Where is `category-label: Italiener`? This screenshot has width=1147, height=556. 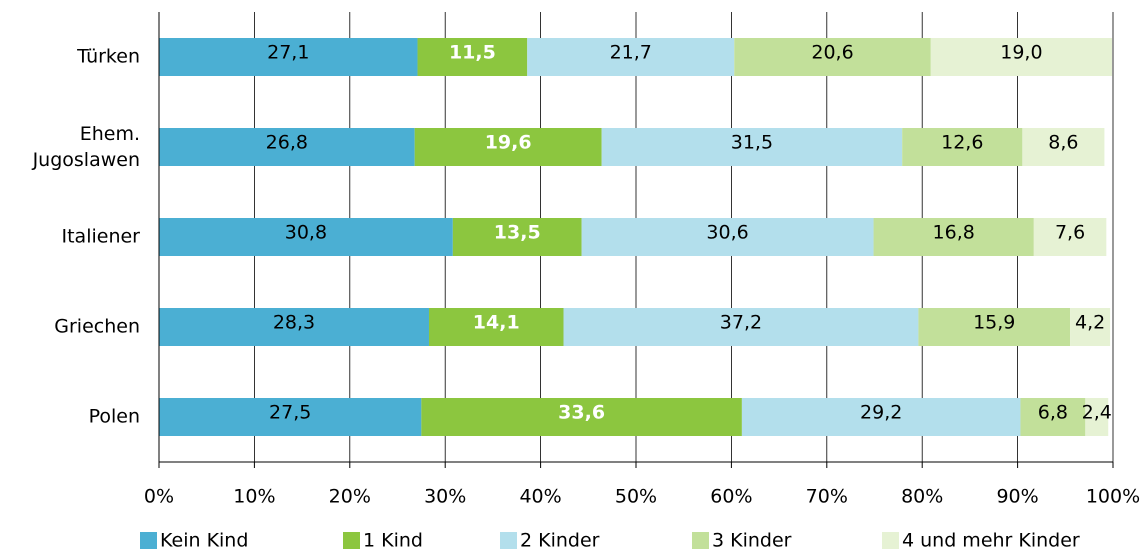
category-label: Italiener is located at coordinates (101, 237).